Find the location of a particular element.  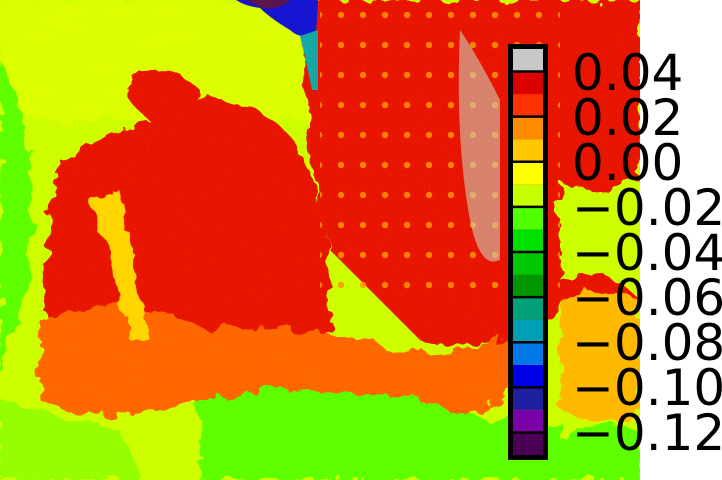

colorbar-tick-label: −0.04 is located at coordinates (647, 253).